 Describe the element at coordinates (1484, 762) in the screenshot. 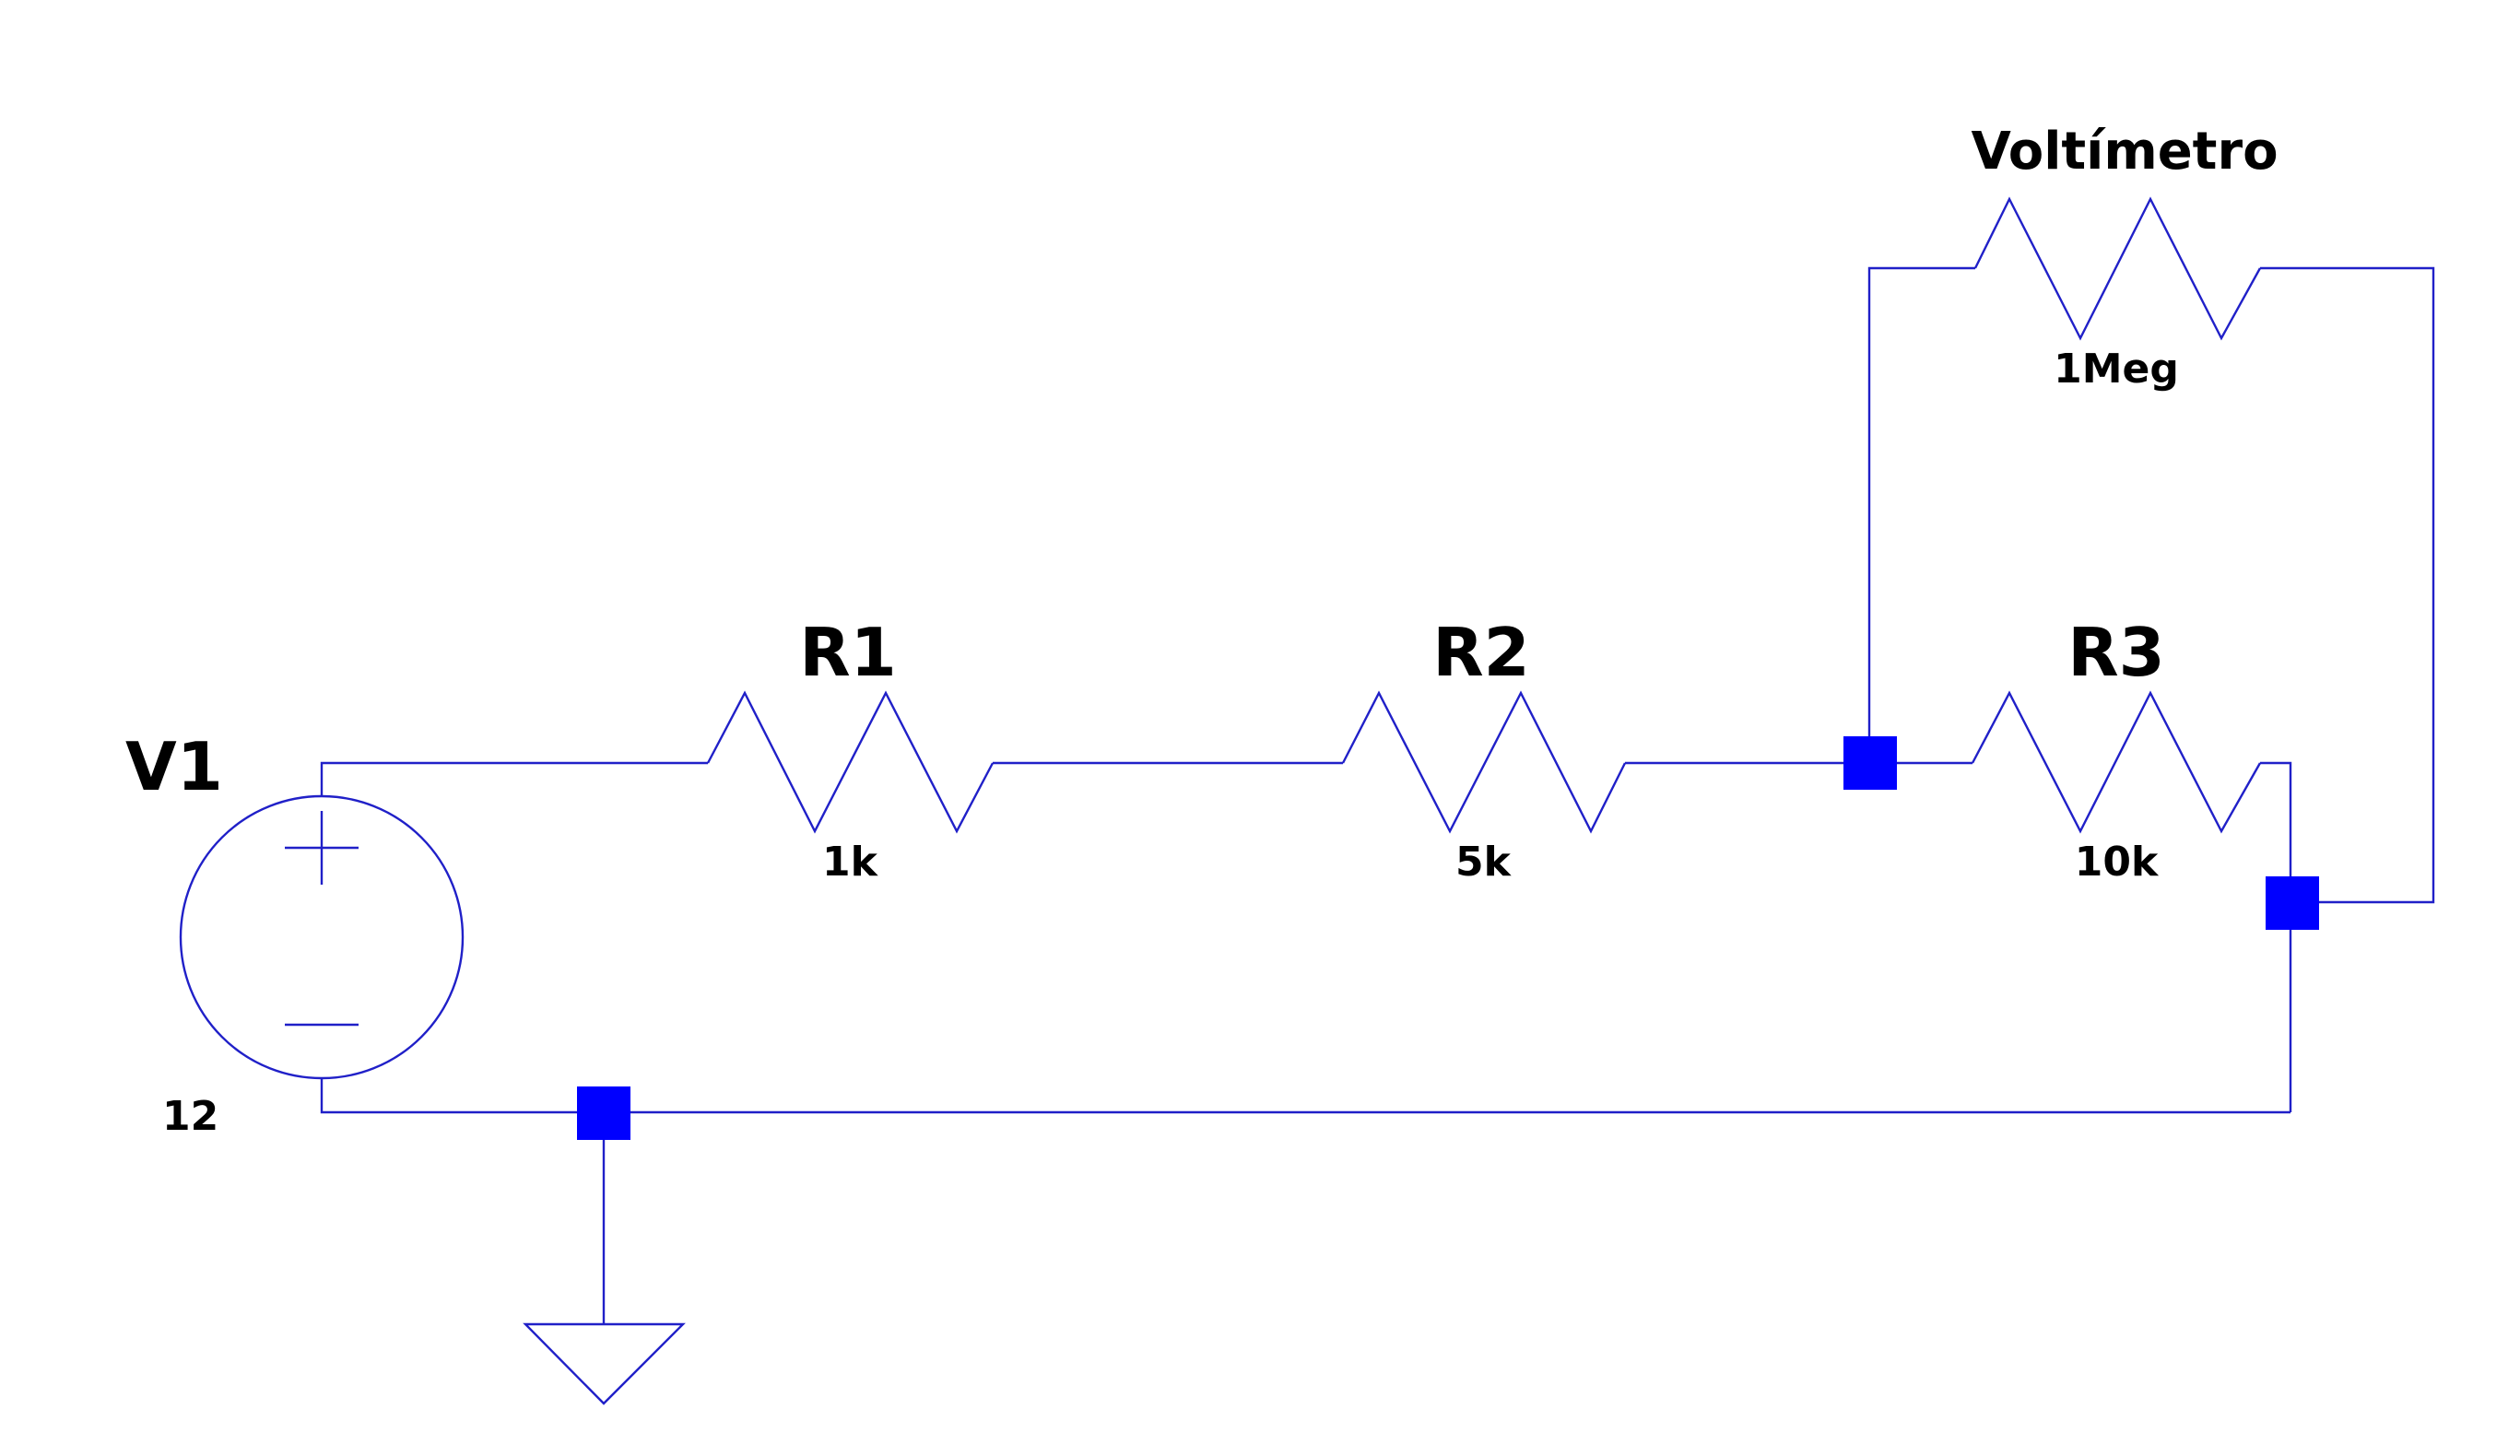

I see `resistor-r2` at that location.